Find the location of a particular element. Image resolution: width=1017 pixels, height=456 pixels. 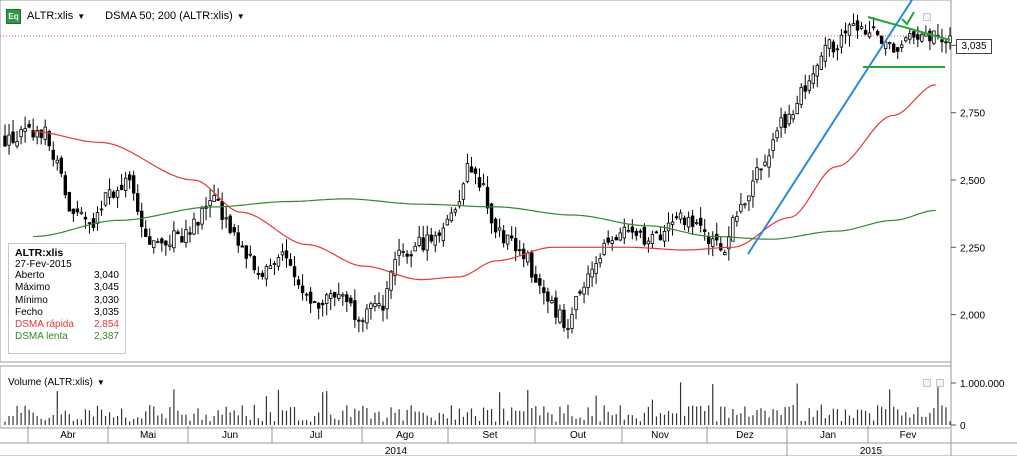

symbol-label: ALTR:xlis is located at coordinates (50, 16).